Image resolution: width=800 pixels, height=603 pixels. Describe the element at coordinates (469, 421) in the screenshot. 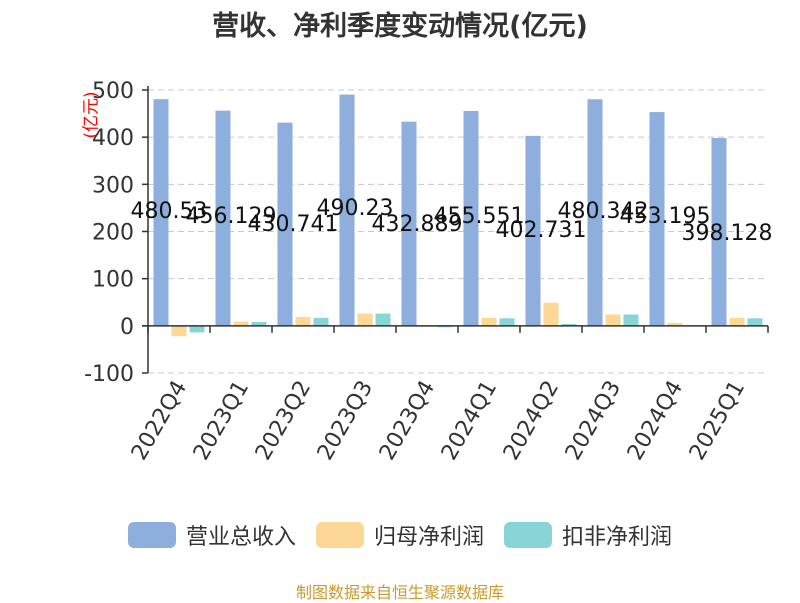

I see `x-tick-label: 2024Q1` at that location.